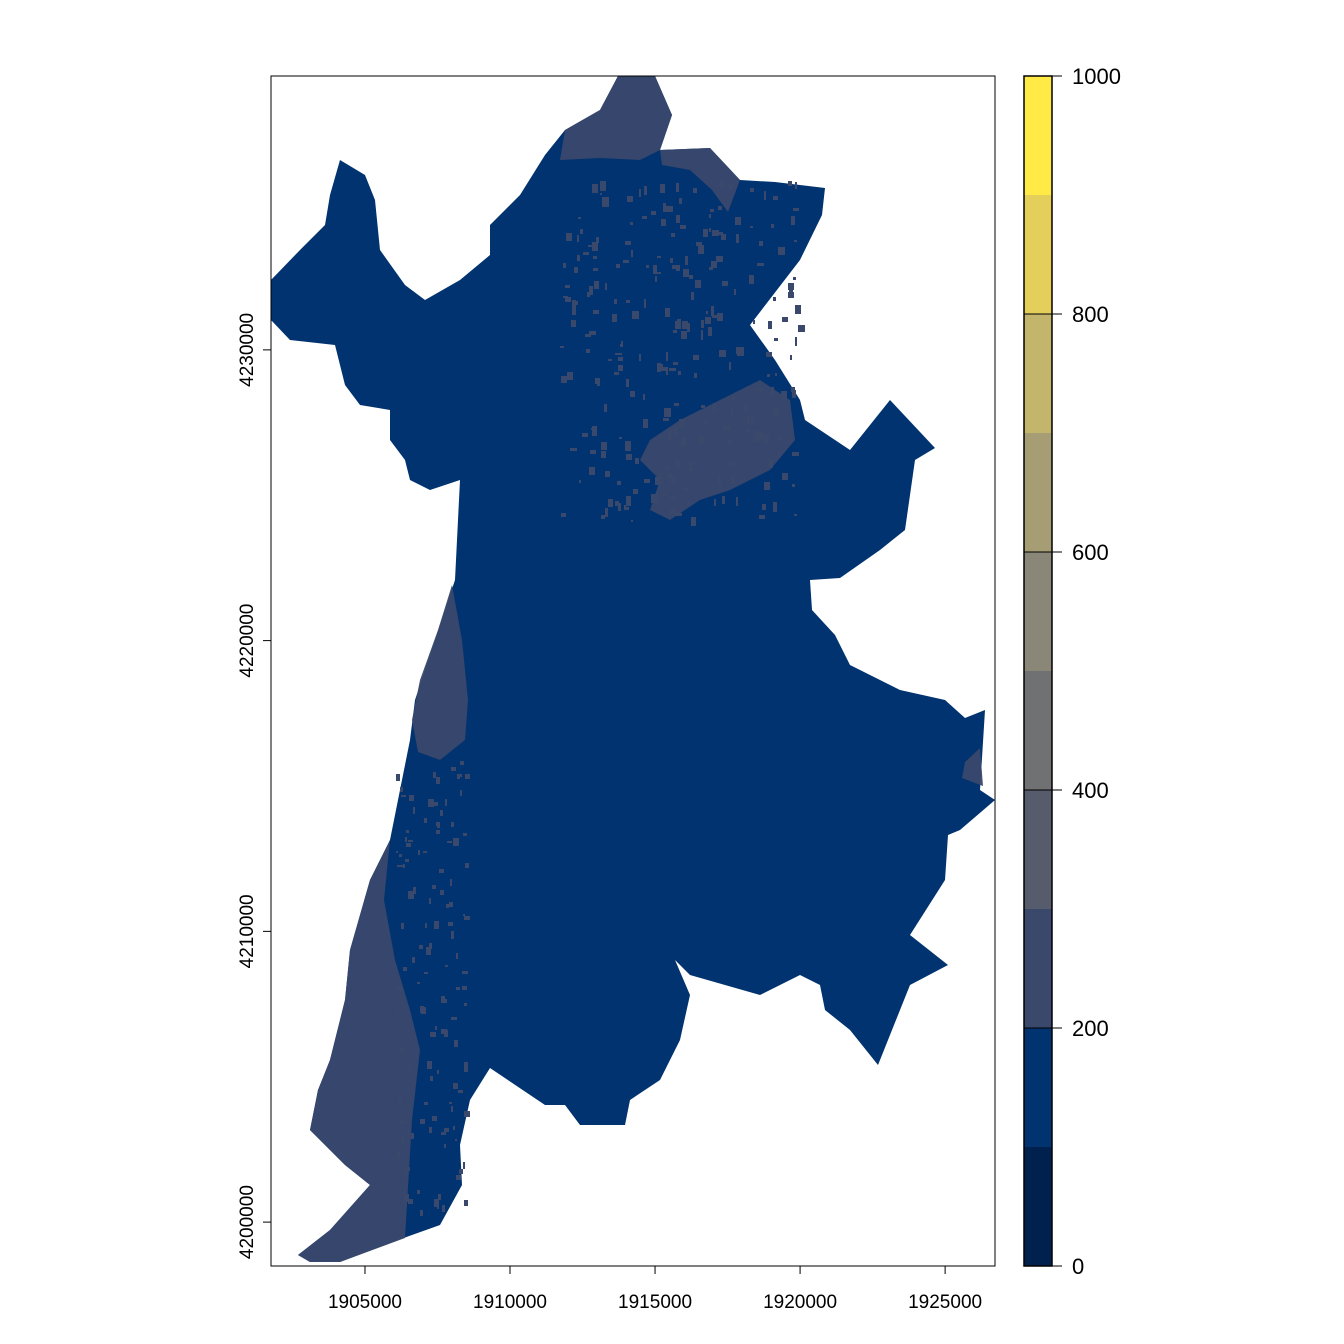 The height and width of the screenshot is (1344, 1344). What do you see at coordinates (247, 350) in the screenshot?
I see `y-tick-label: 4230000` at bounding box center [247, 350].